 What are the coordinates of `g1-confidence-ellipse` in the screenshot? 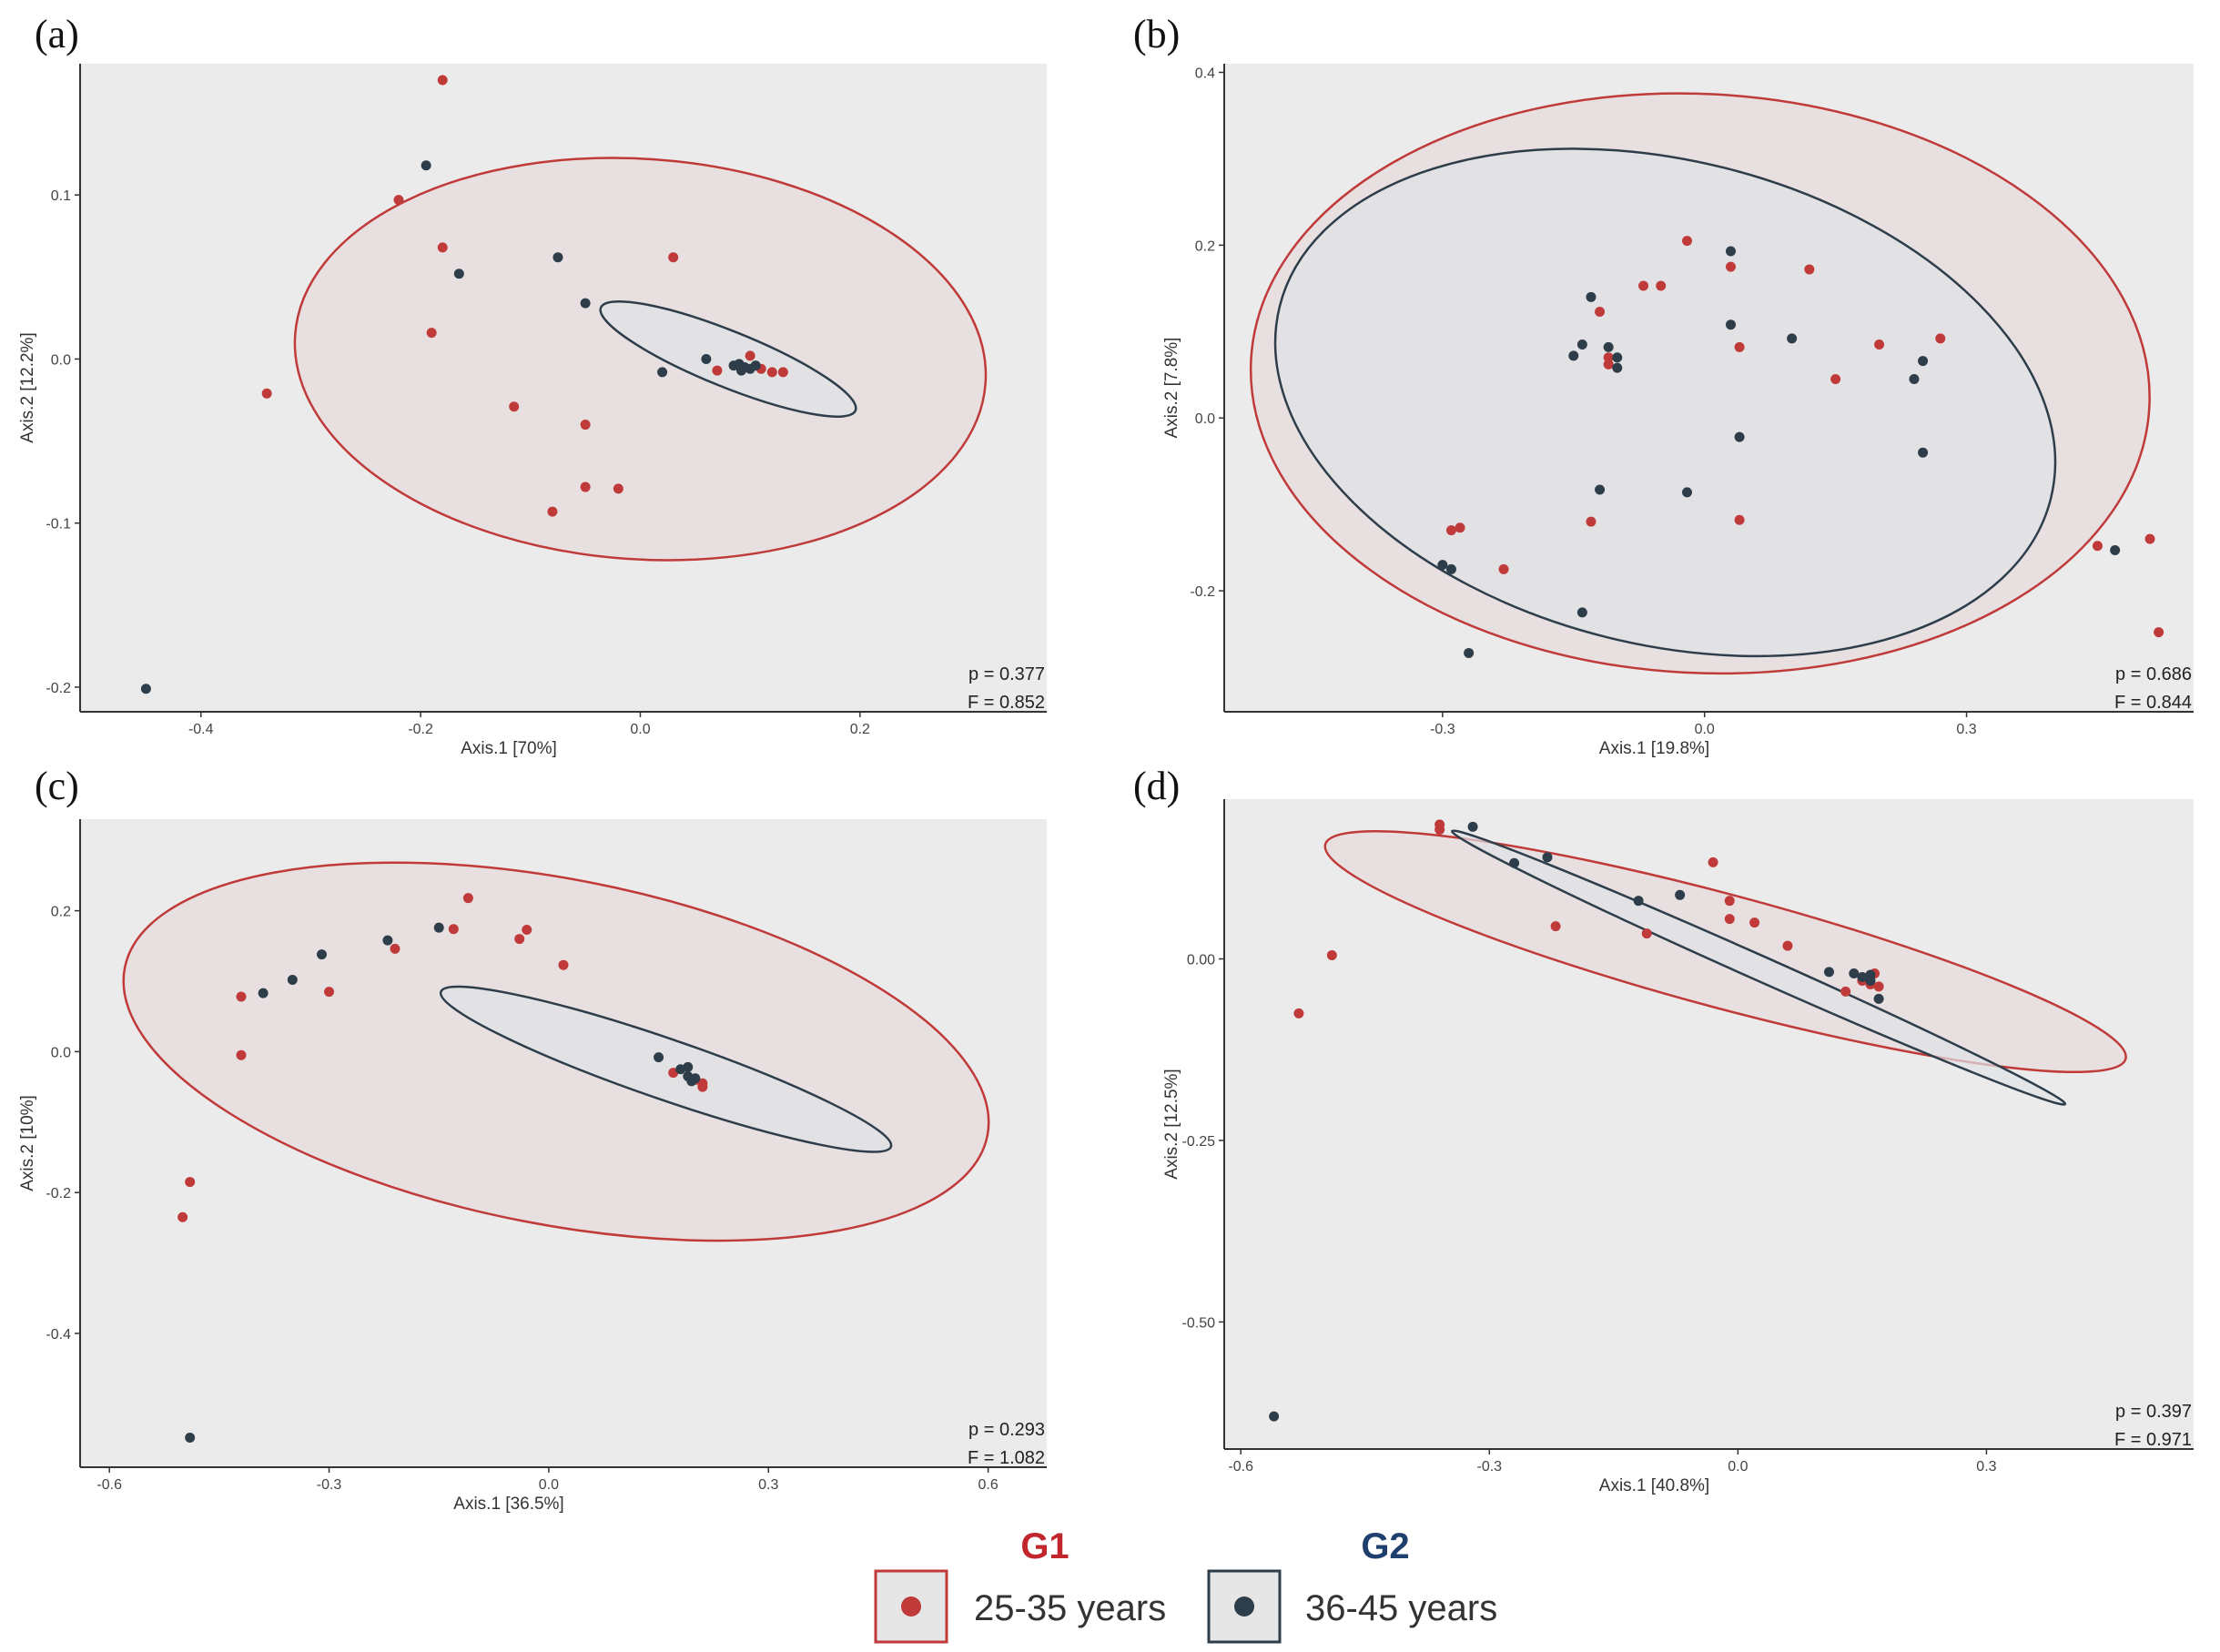 It's located at (640, 359).